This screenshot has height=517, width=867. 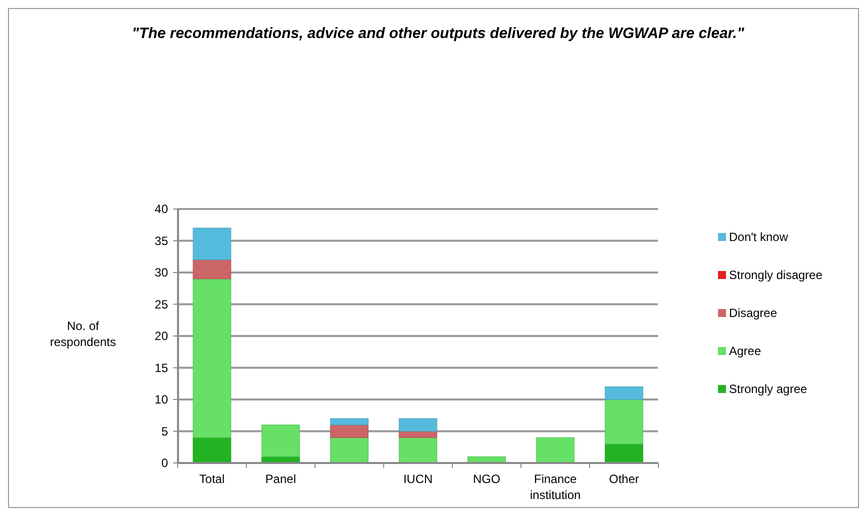 What do you see at coordinates (624, 479) in the screenshot?
I see `x-tick-label: Other` at bounding box center [624, 479].